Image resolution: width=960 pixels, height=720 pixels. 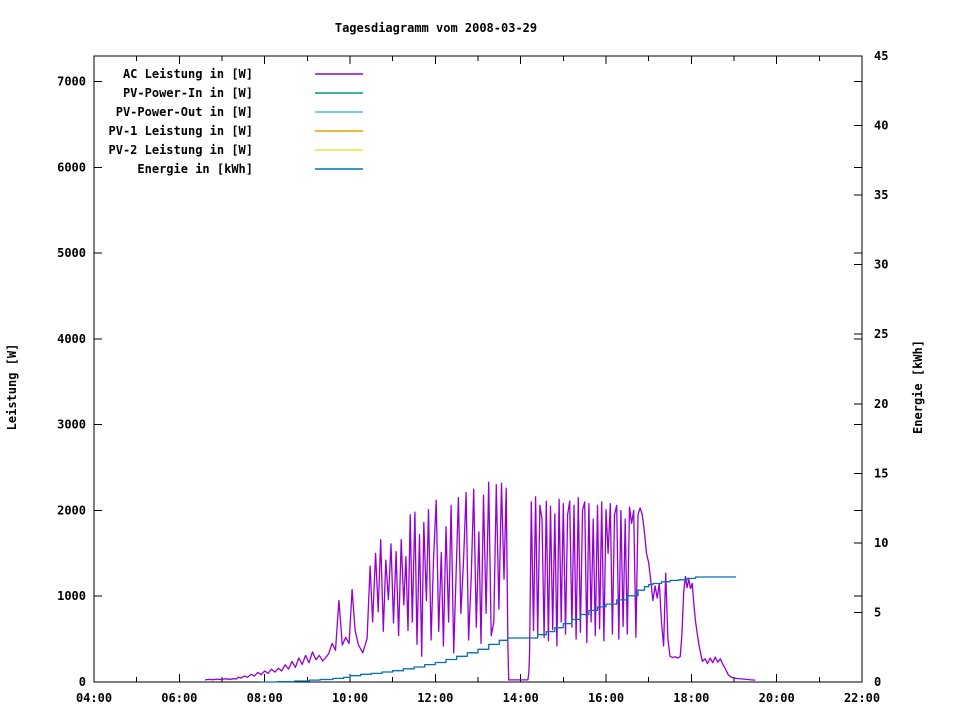 I want to click on x-tick-label: 06:00, so click(x=179, y=698).